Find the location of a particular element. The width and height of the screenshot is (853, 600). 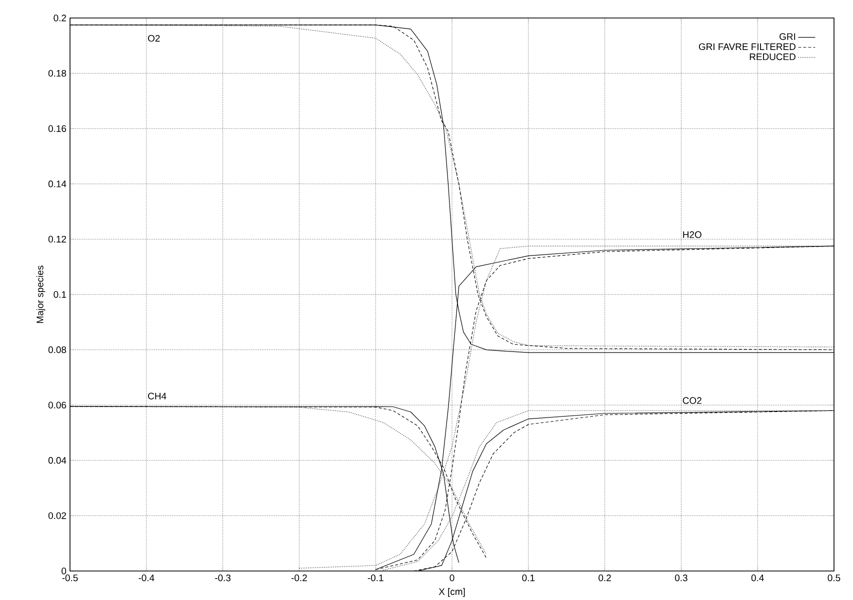

y-tick-label: 0.08 is located at coordinates (57, 350).